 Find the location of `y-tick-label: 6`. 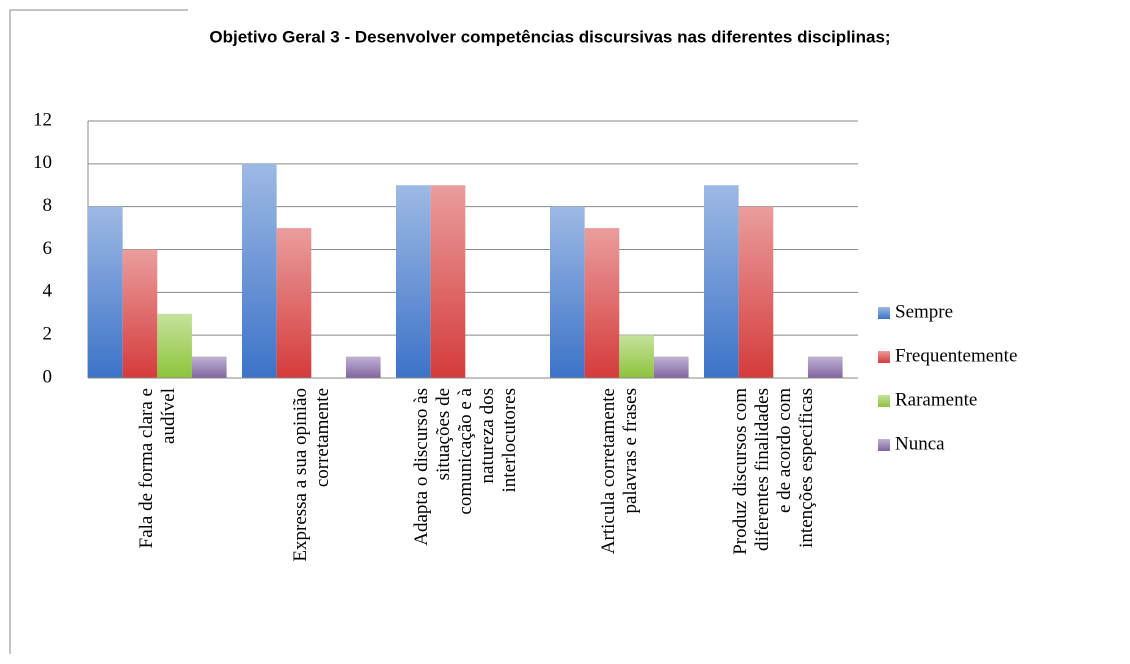

y-tick-label: 6 is located at coordinates (48, 248).